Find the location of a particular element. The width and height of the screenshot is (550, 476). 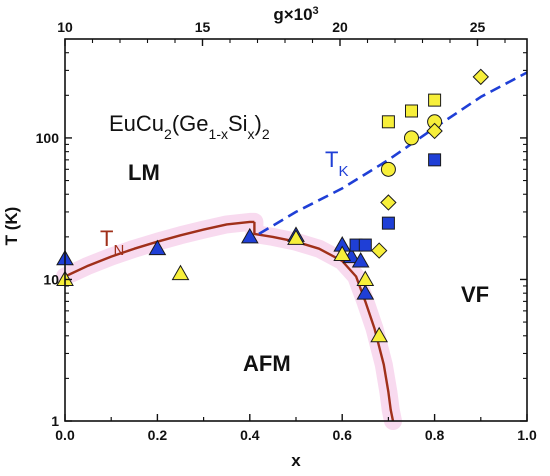

region-label-lm: LM is located at coordinates (144, 172).